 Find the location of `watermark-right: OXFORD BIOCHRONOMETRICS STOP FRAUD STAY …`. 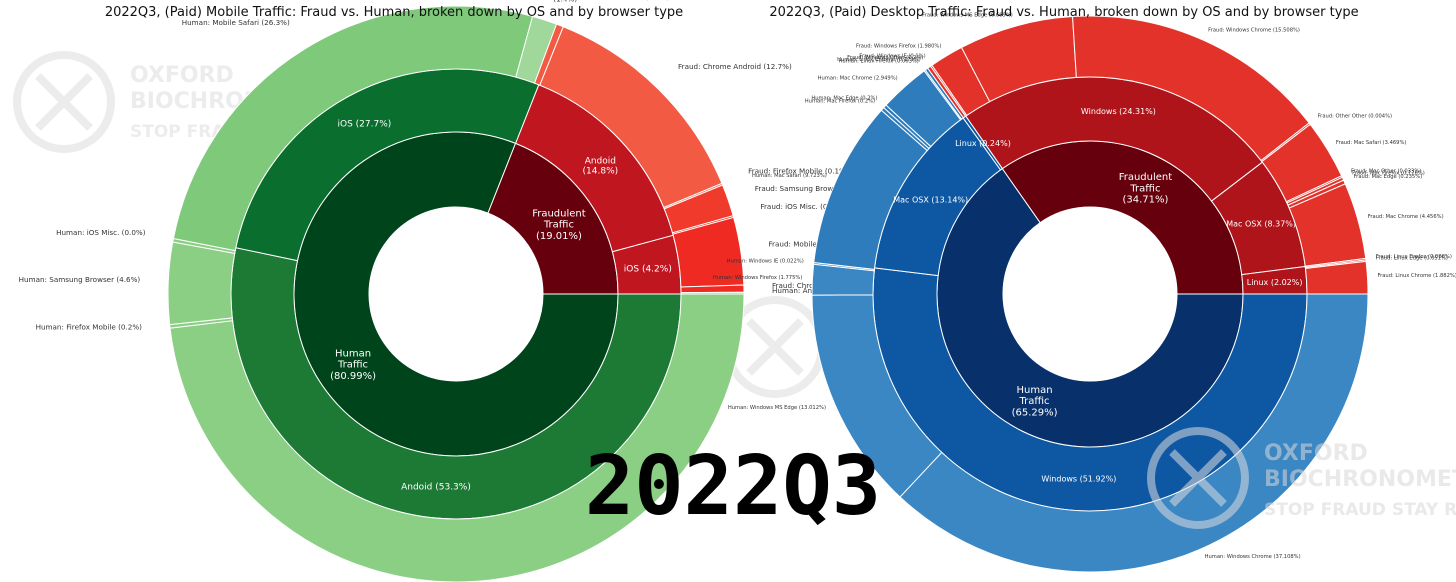

watermark-right: OXFORD BIOCHRONOMETRICS STOP FRAUD STAY … is located at coordinates (1301, 478).